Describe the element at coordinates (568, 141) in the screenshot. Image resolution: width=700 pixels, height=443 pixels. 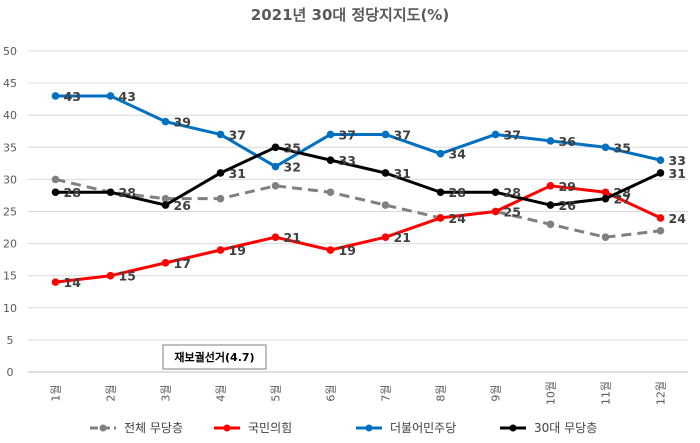
I see `data-label: 36` at that location.